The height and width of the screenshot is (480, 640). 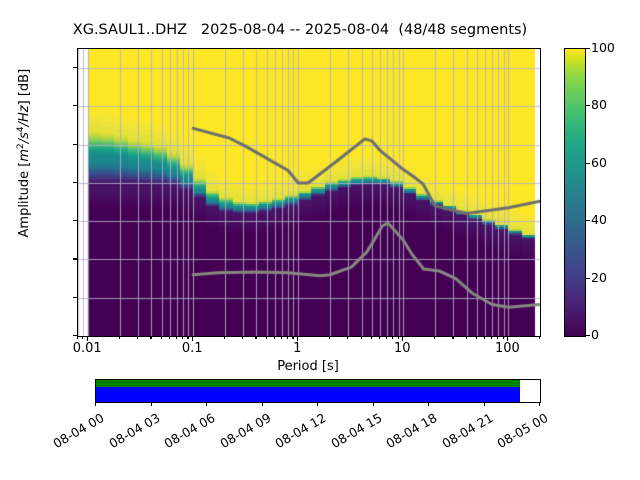 What do you see at coordinates (244, 431) in the screenshot?
I see `coverage-tick-label: 08-04 09` at bounding box center [244, 431].